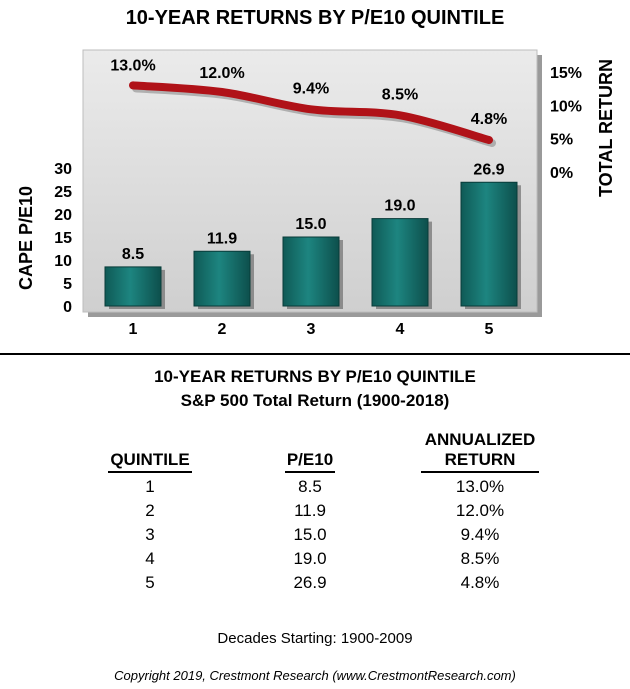  Describe the element at coordinates (488, 169) in the screenshot. I see `bar-value-label: 26.9` at that location.